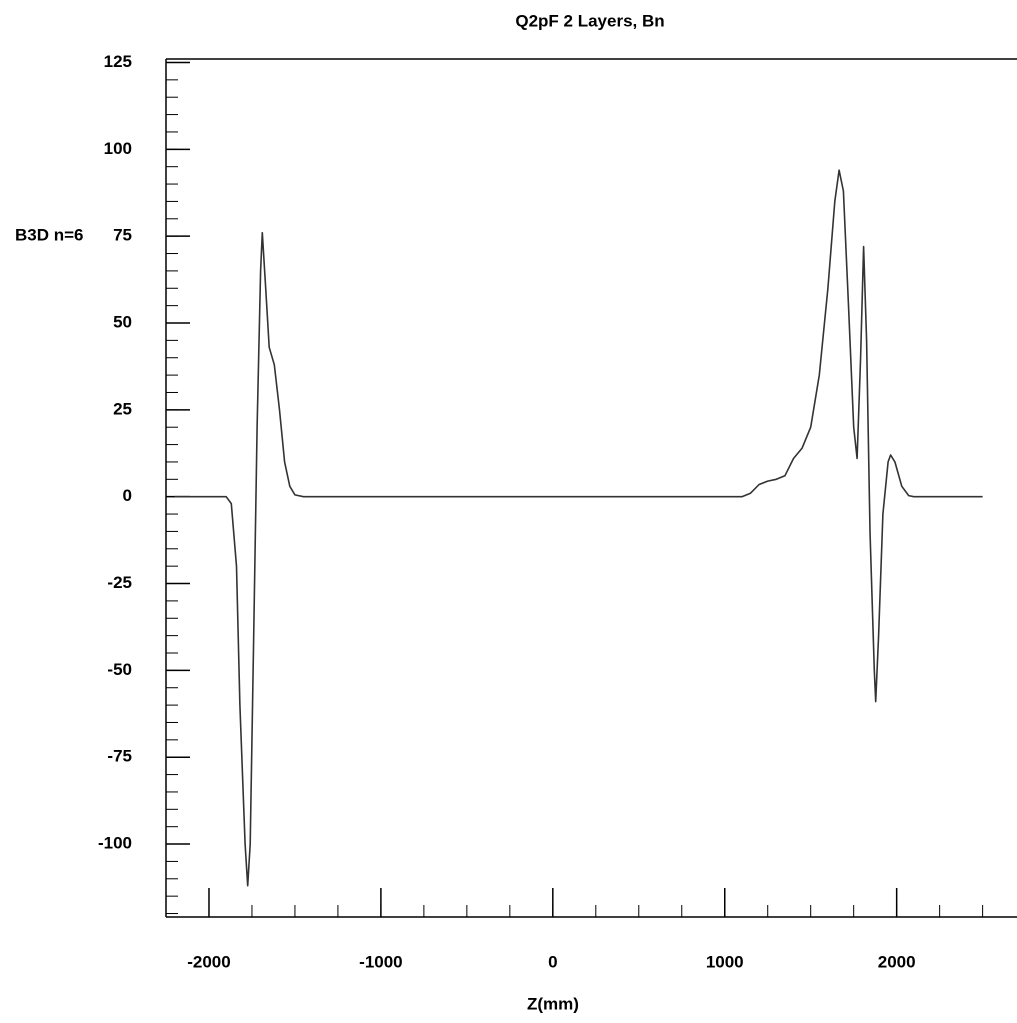 This screenshot has height=1023, width=1017. What do you see at coordinates (208, 961) in the screenshot?
I see `x-tick-label: -2000` at bounding box center [208, 961].